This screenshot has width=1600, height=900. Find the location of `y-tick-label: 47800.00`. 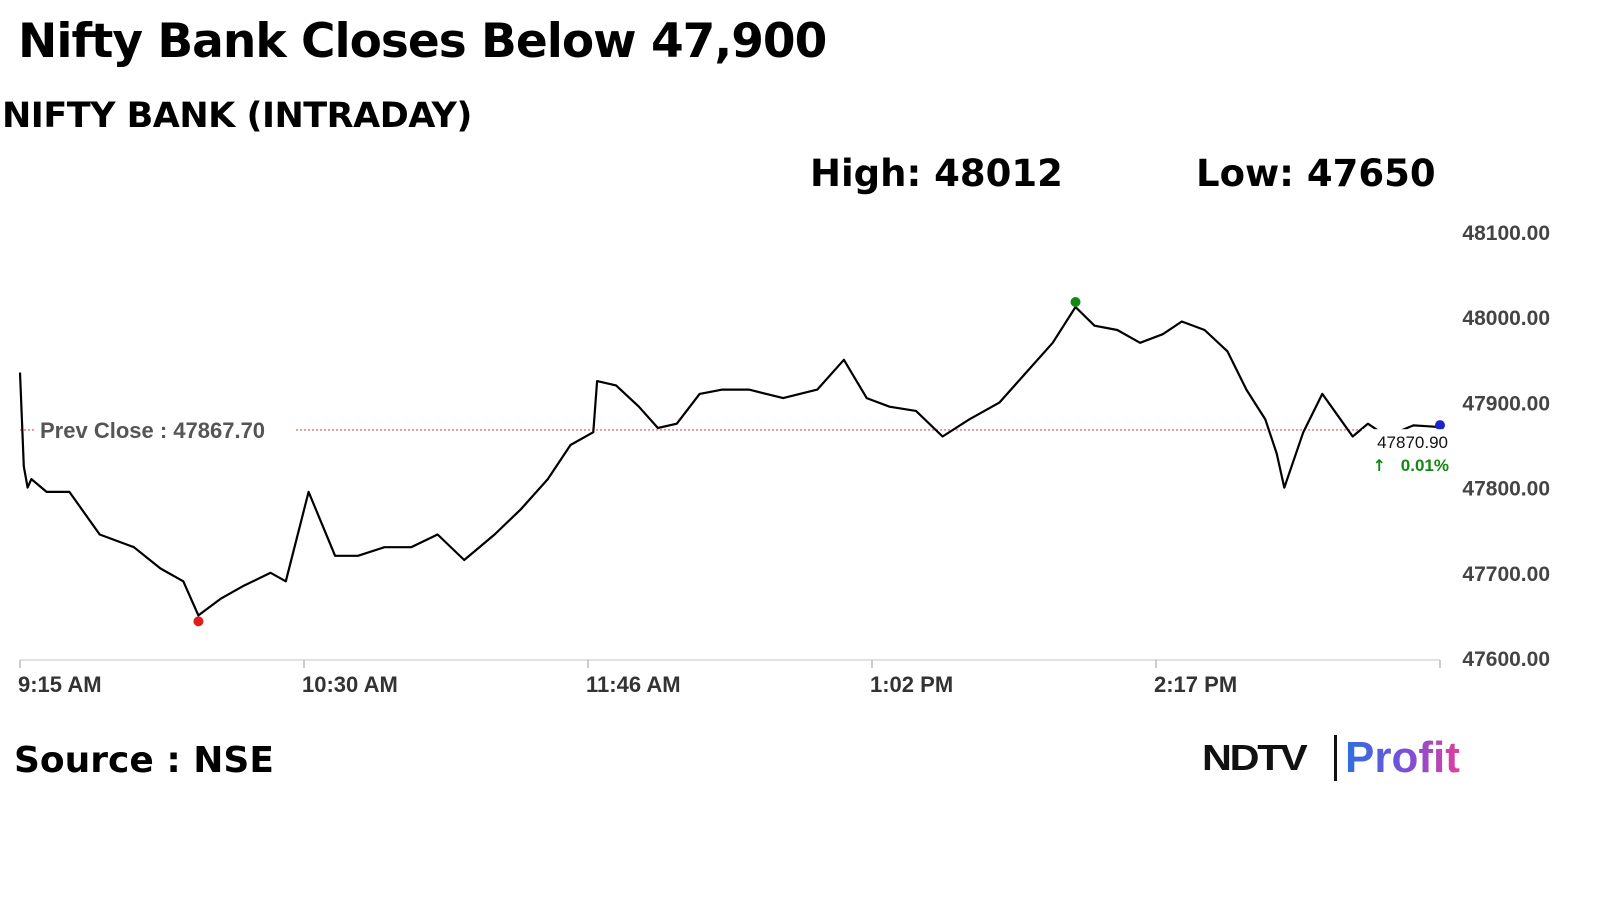

y-tick-label: 47800.00 is located at coordinates (1506, 489).